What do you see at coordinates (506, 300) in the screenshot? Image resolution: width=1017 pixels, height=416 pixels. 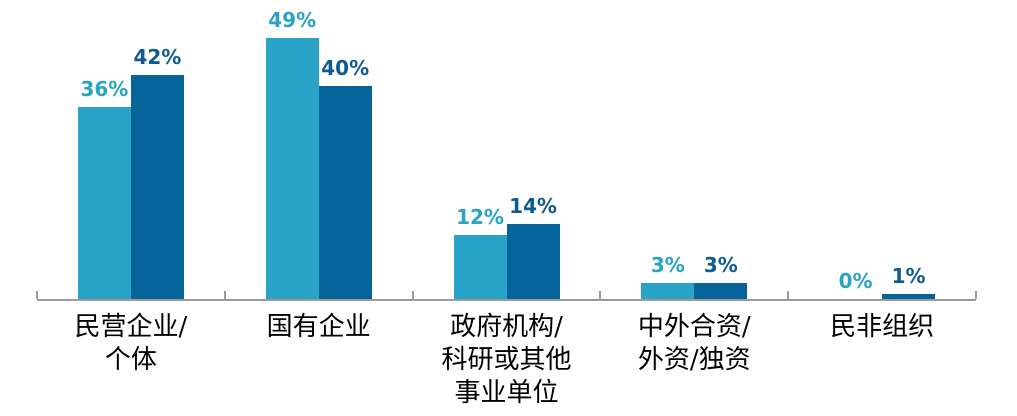 I see `x-axis-line` at bounding box center [506, 300].